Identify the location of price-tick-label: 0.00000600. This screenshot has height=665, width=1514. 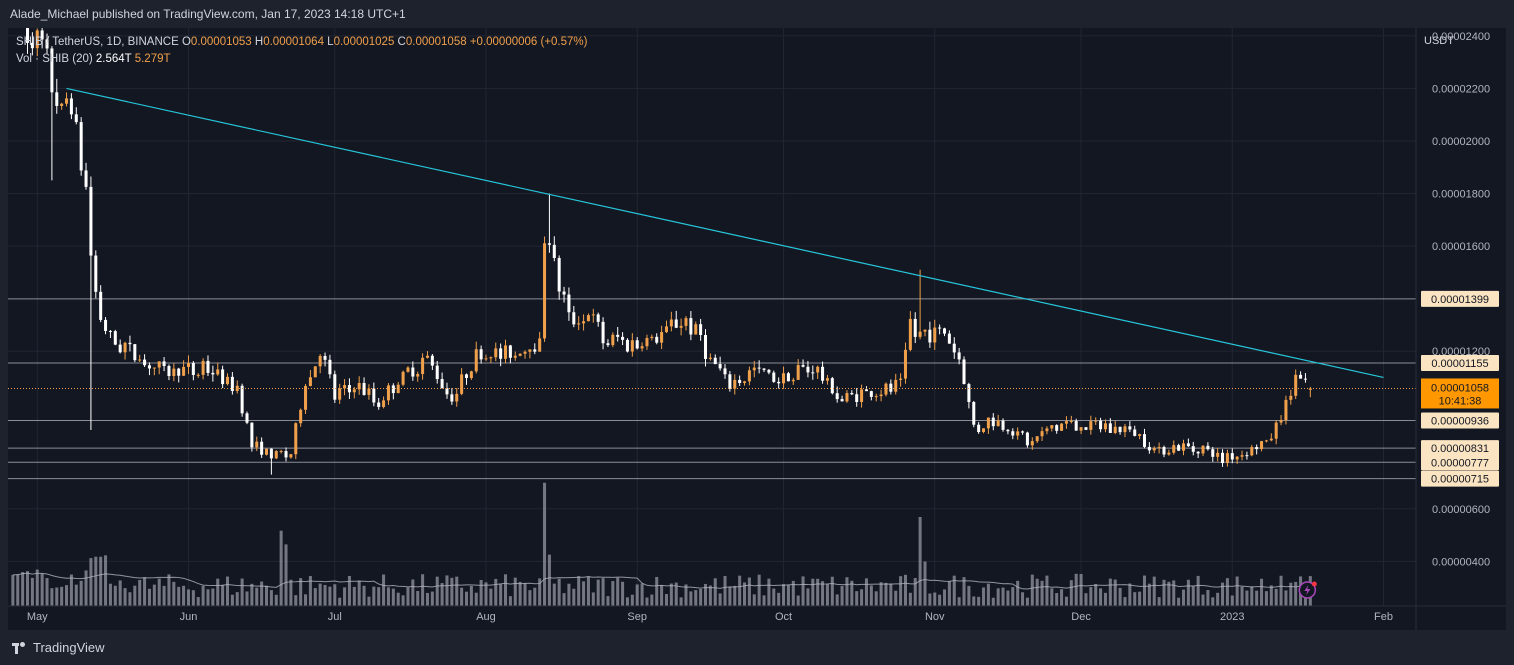
(1461, 510).